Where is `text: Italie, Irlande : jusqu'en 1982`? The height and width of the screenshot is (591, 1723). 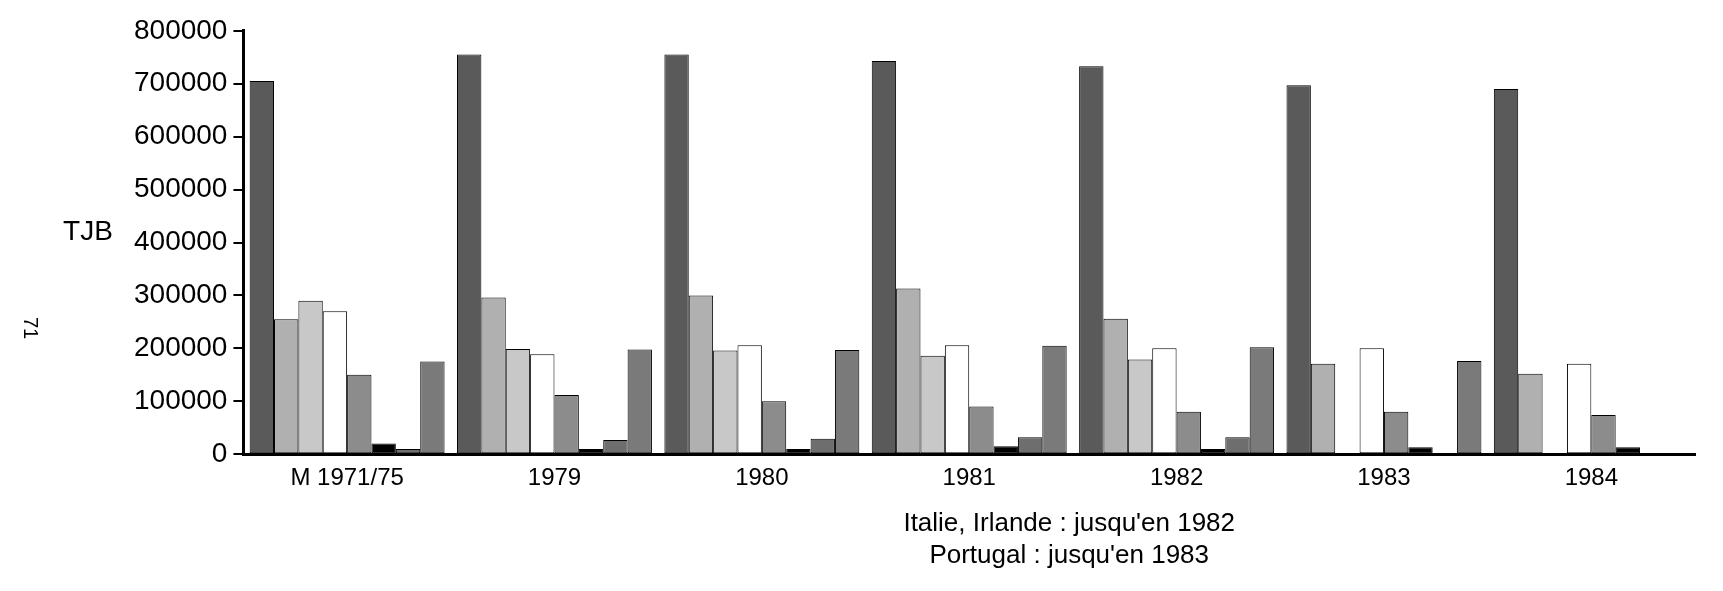
text: Italie, Irlande : jusqu'en 1982 is located at coordinates (1069, 522).